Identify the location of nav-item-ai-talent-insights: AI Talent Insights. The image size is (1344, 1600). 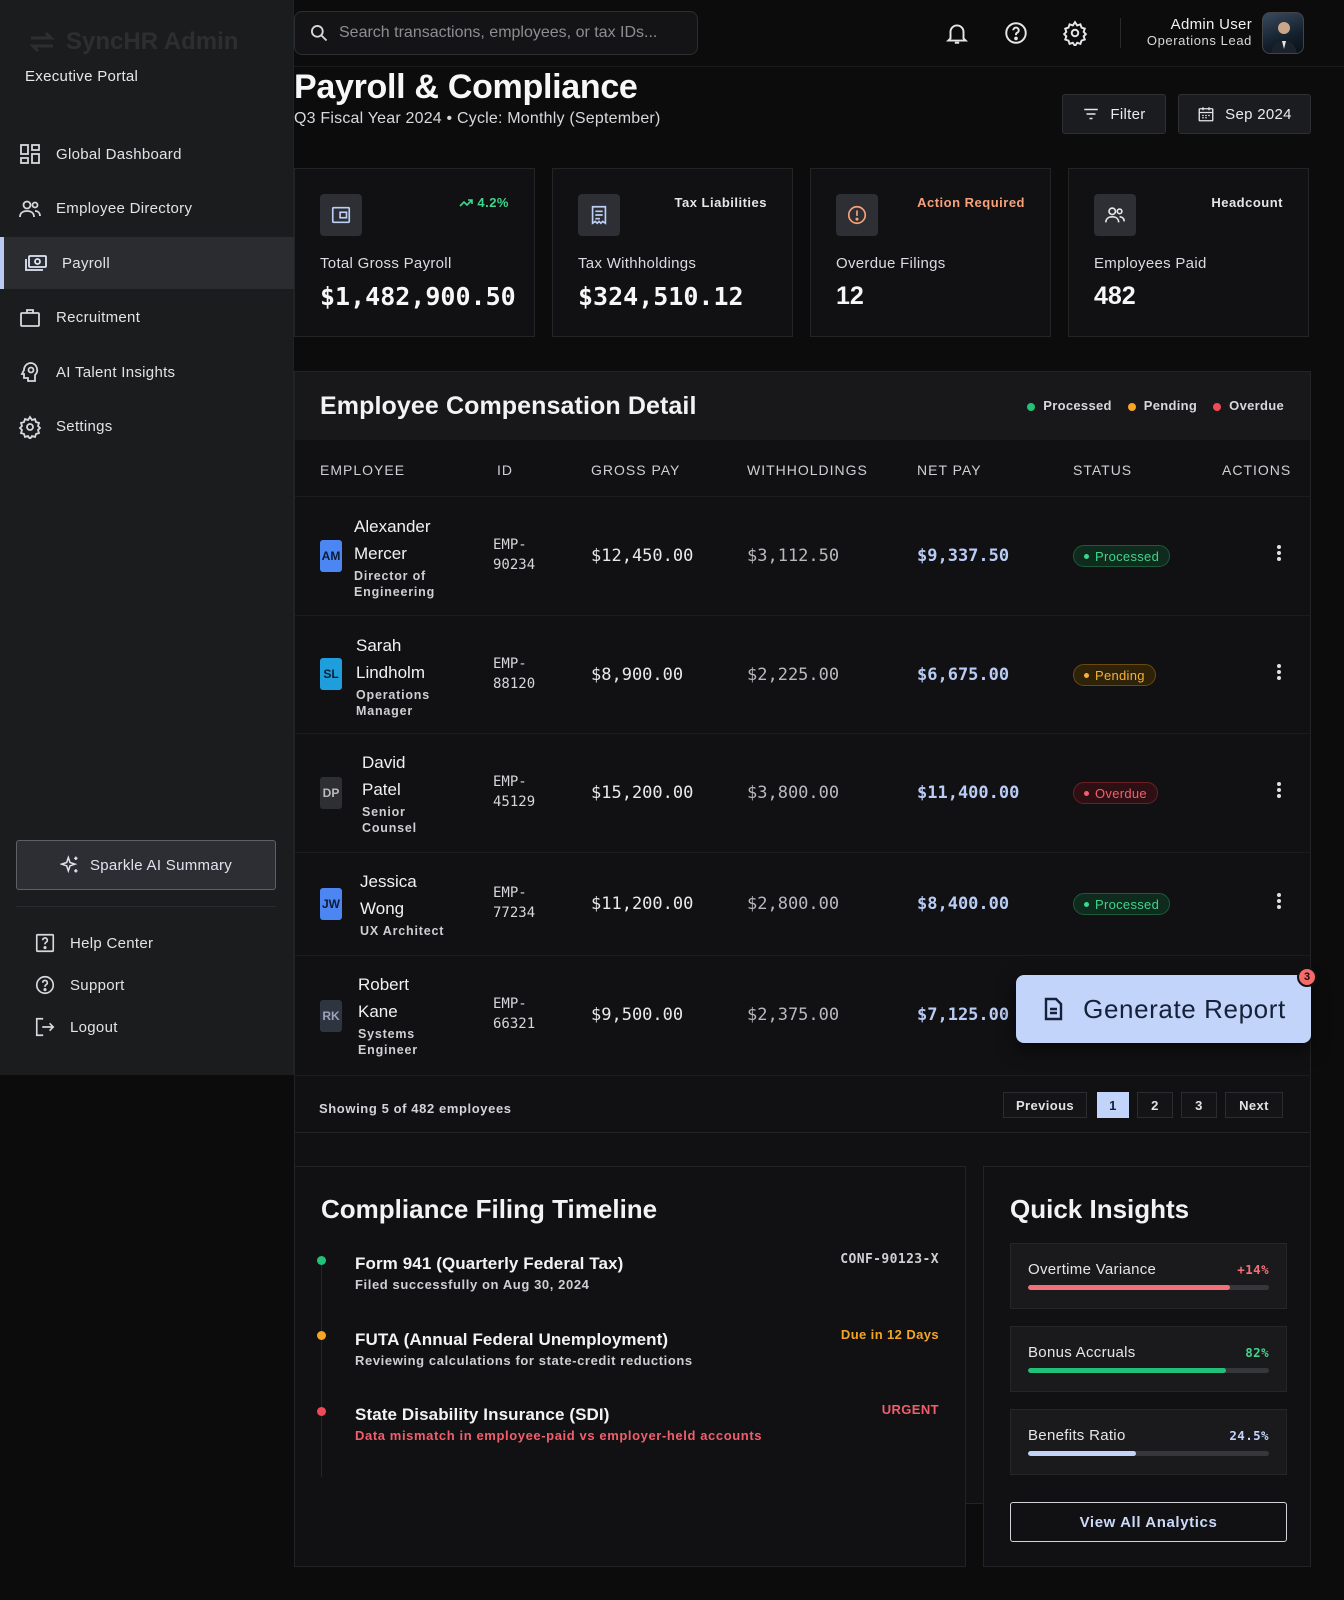
(147, 372).